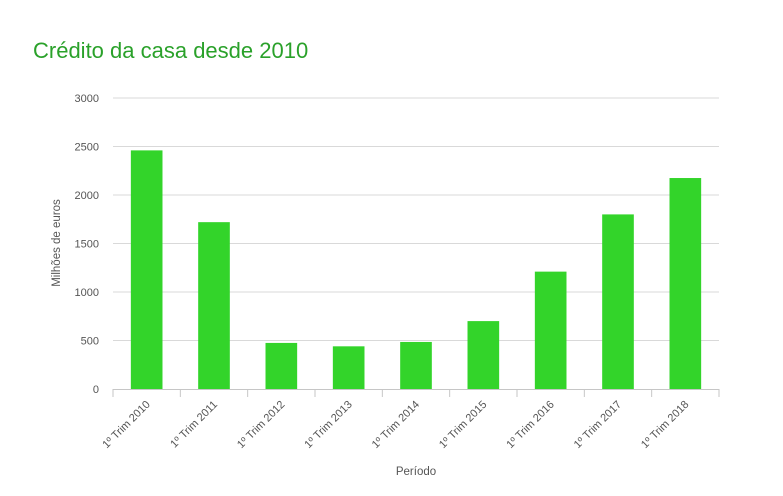 This screenshot has height=496, width=783. Describe the element at coordinates (90, 342) in the screenshot. I see `y-tick-label: 500` at that location.